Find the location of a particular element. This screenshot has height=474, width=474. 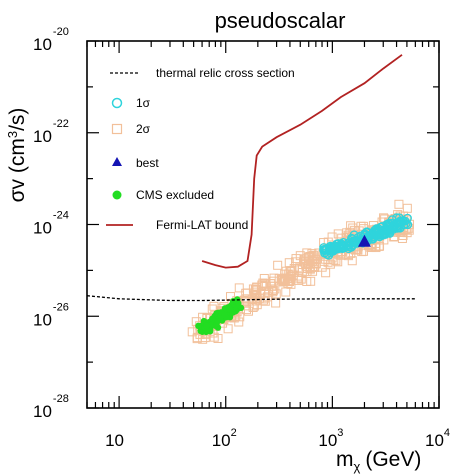

x-tick-label: 10 is located at coordinates (114, 440).